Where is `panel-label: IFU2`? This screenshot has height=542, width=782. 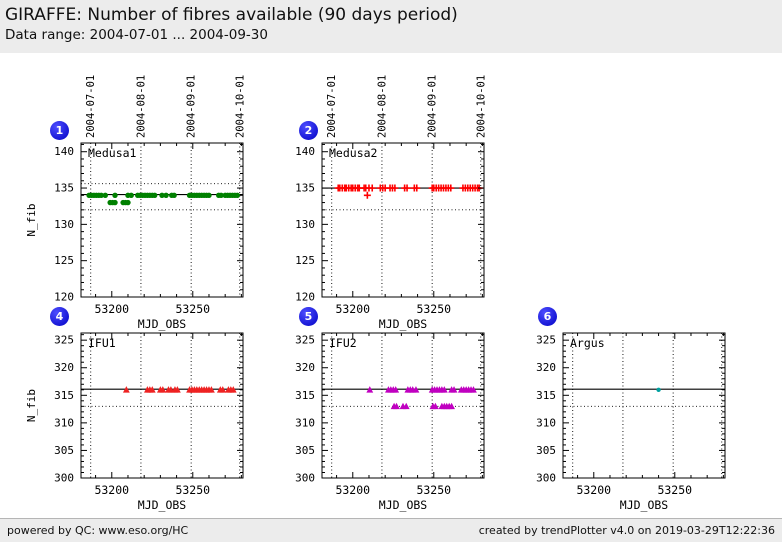
panel-label: IFU2 is located at coordinates (343, 343).